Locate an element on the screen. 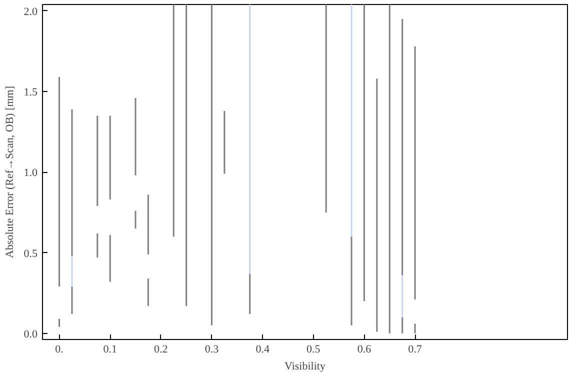  y-tick-label: 1.5 is located at coordinates (31, 92).